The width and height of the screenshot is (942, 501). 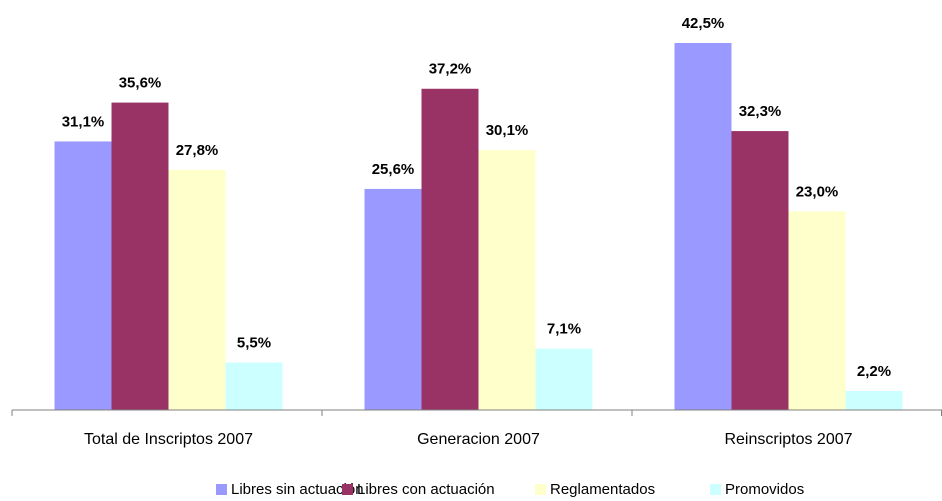 What do you see at coordinates (297, 489) in the screenshot?
I see `legend-label: Libres sin actuación` at bounding box center [297, 489].